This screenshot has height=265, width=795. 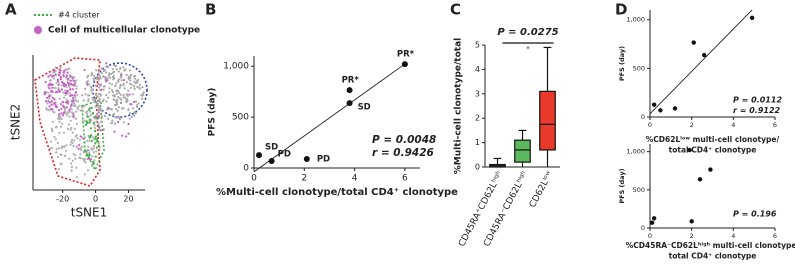 I want to click on y-axis-label: PFS (day), so click(x=213, y=112).